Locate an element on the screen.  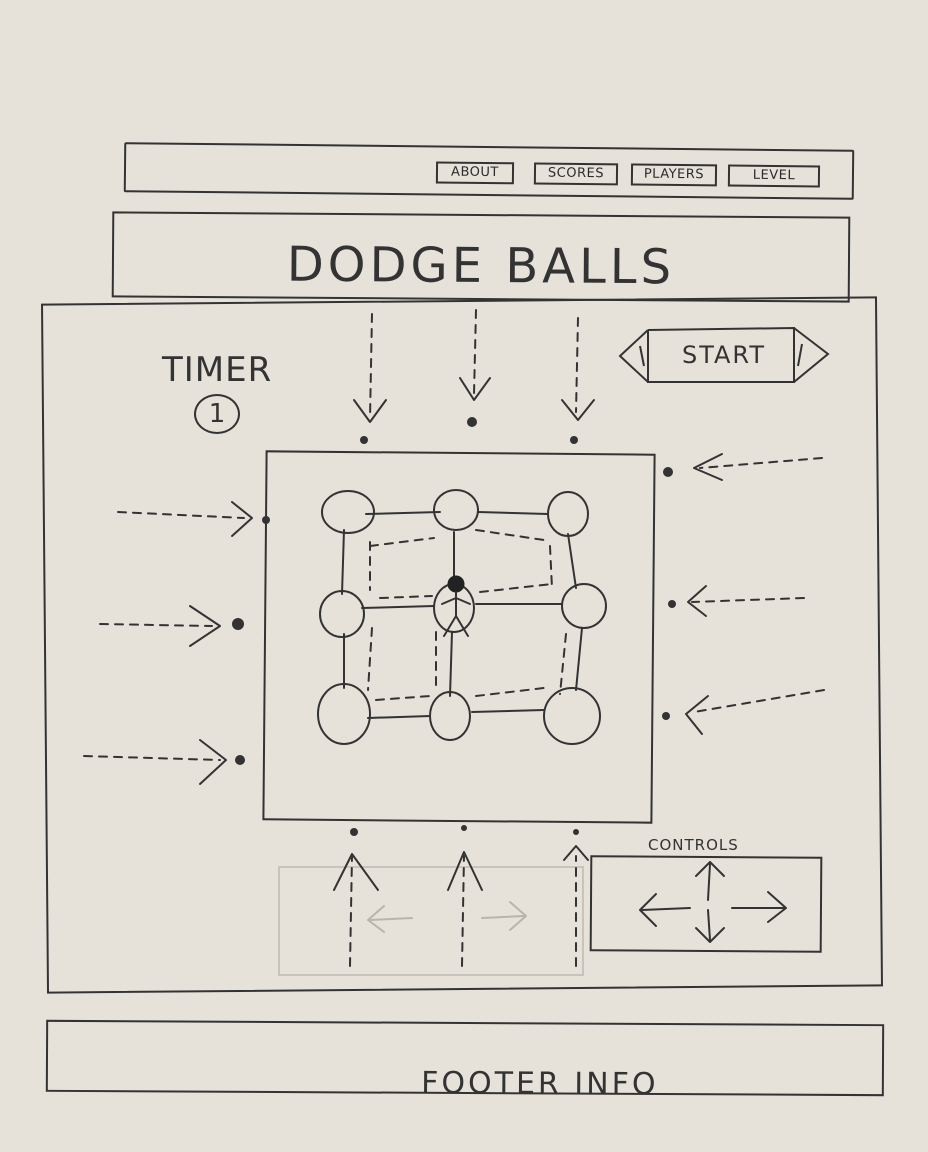
nav-bar: ABOUT SCORES PLAYERS LEVEL is located at coordinates (489, 171).